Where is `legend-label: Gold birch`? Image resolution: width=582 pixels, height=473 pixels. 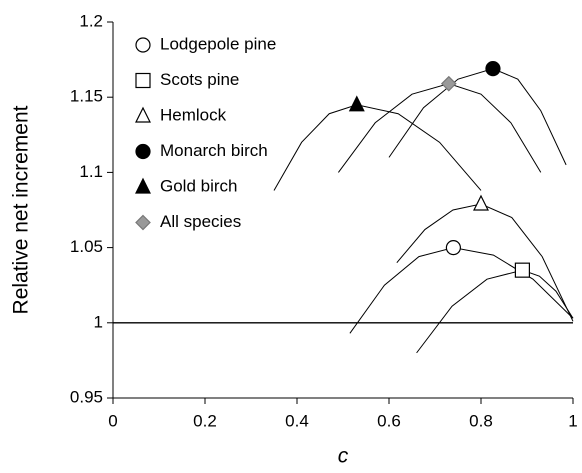 legend-label: Gold birch is located at coordinates (198, 185).